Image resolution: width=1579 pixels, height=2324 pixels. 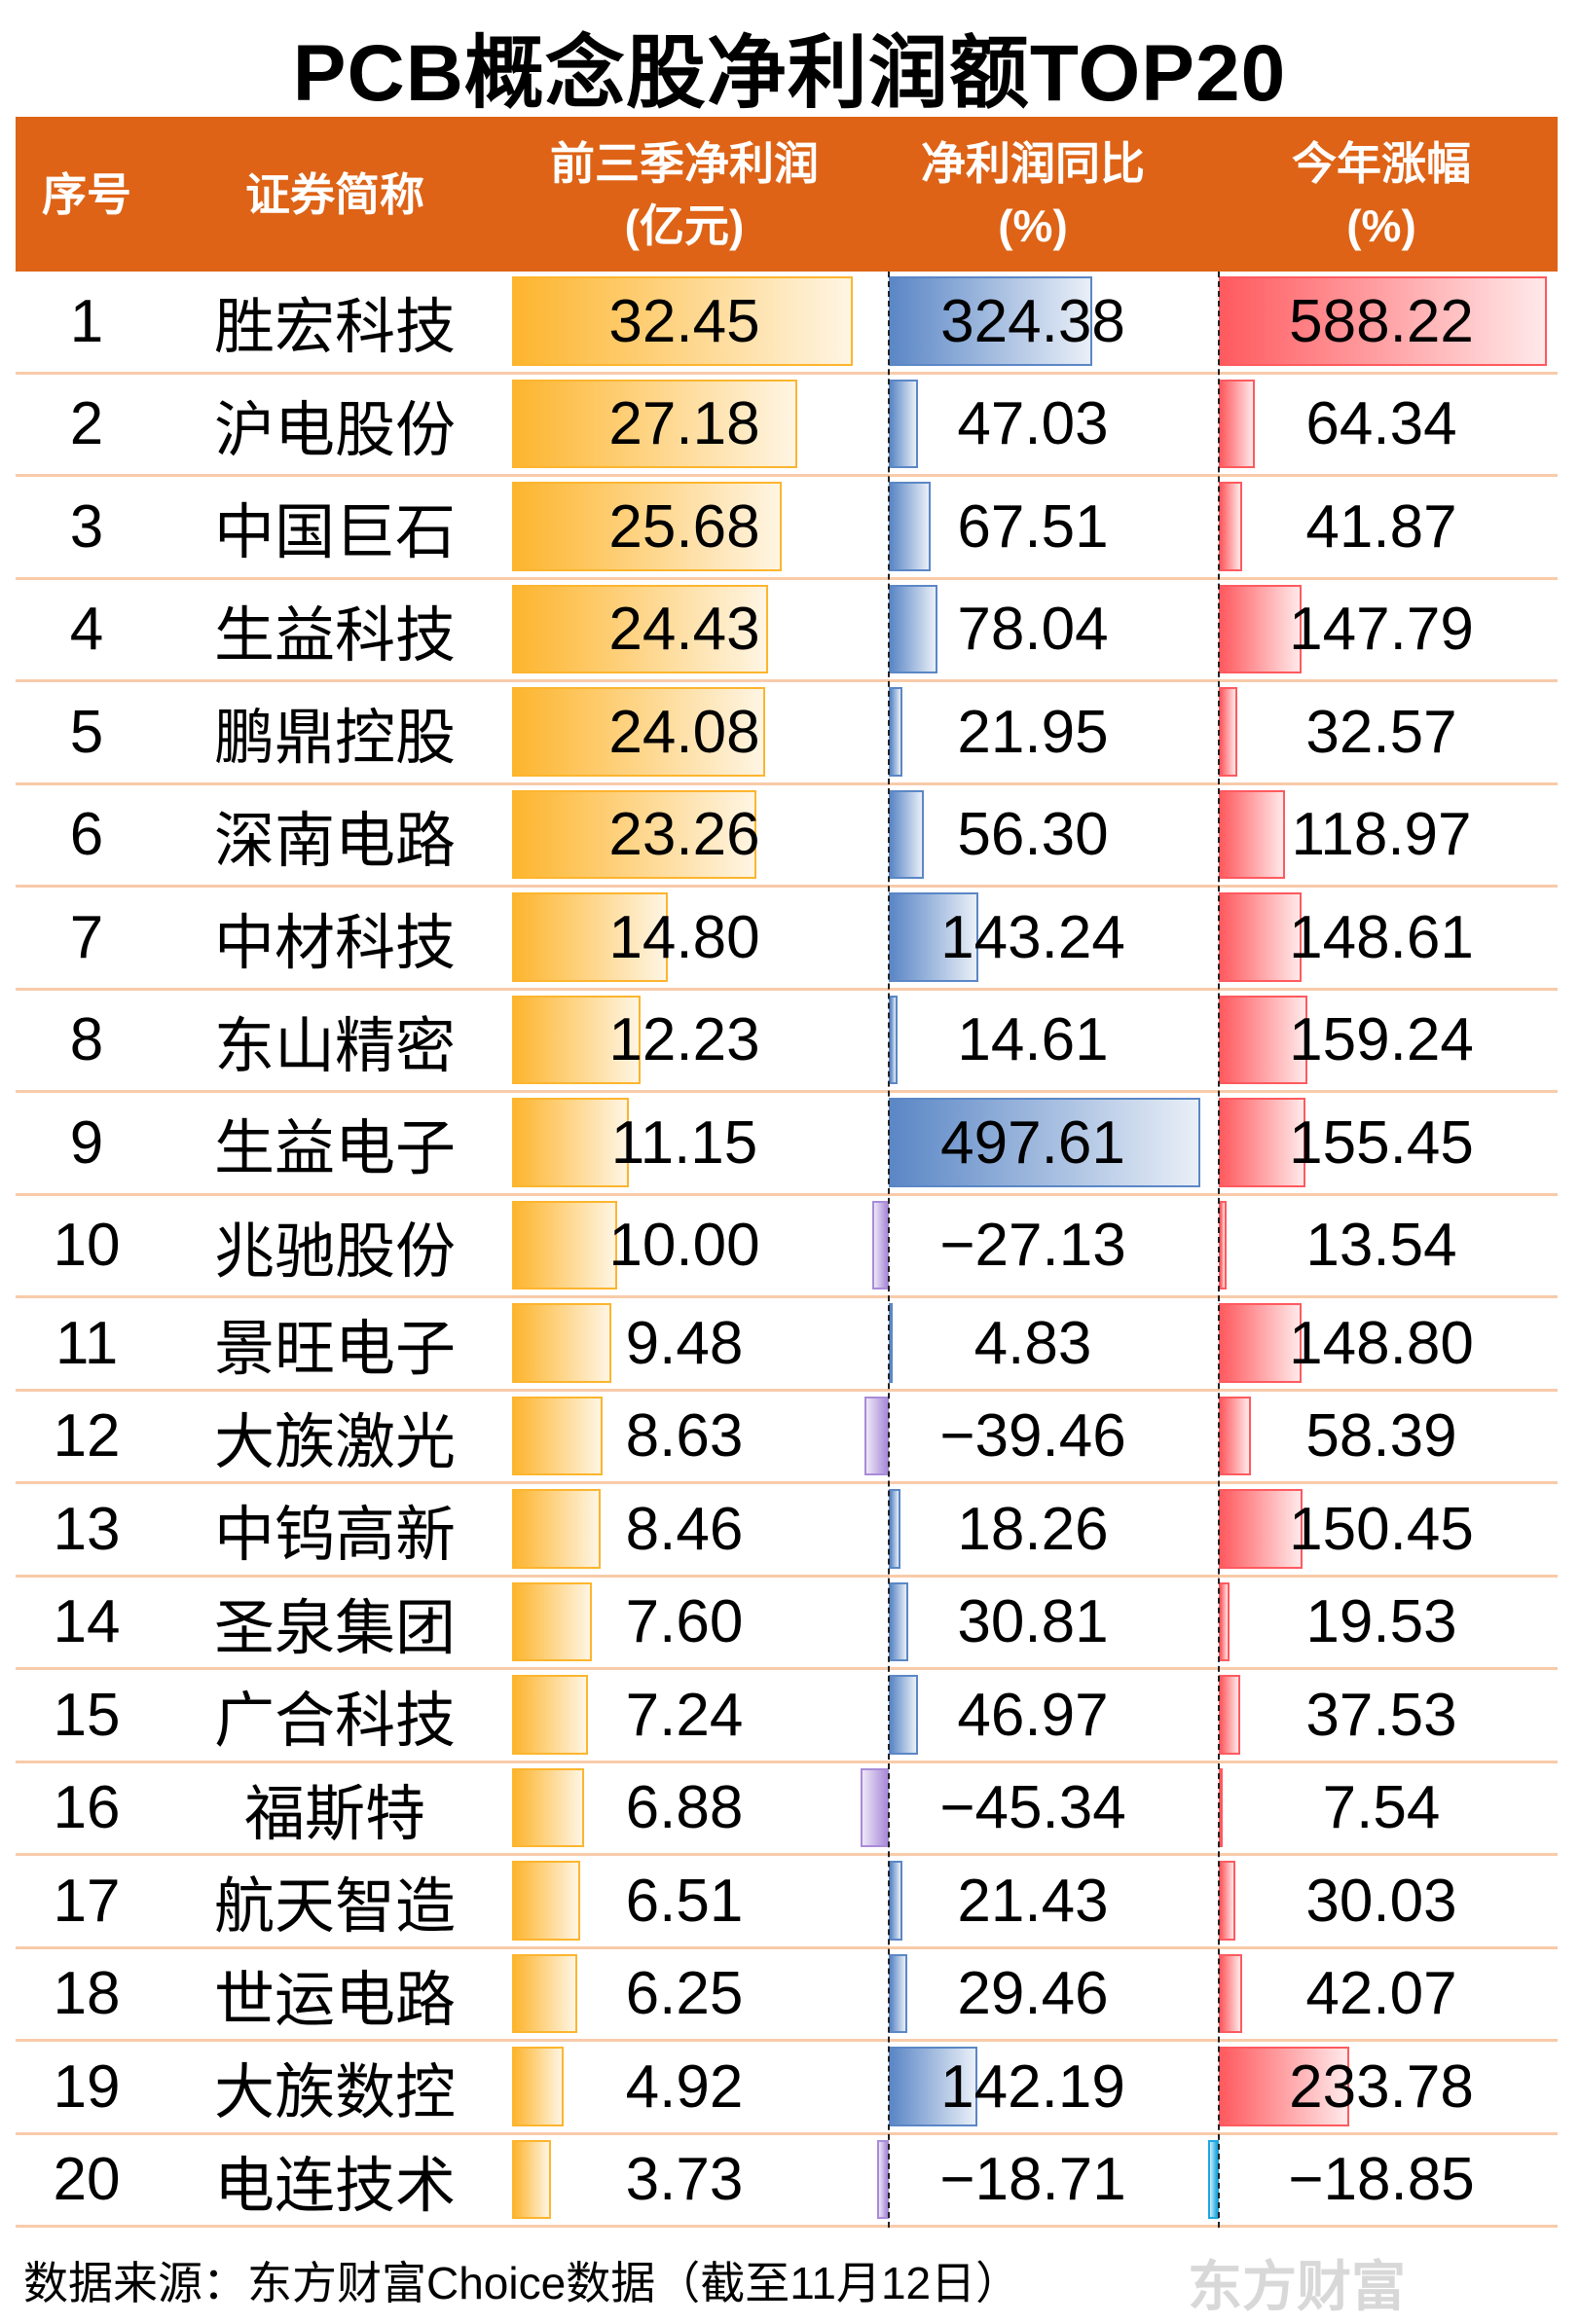 What do you see at coordinates (684, 1436) in the screenshot?
I see `profit-cell: 8.63` at bounding box center [684, 1436].